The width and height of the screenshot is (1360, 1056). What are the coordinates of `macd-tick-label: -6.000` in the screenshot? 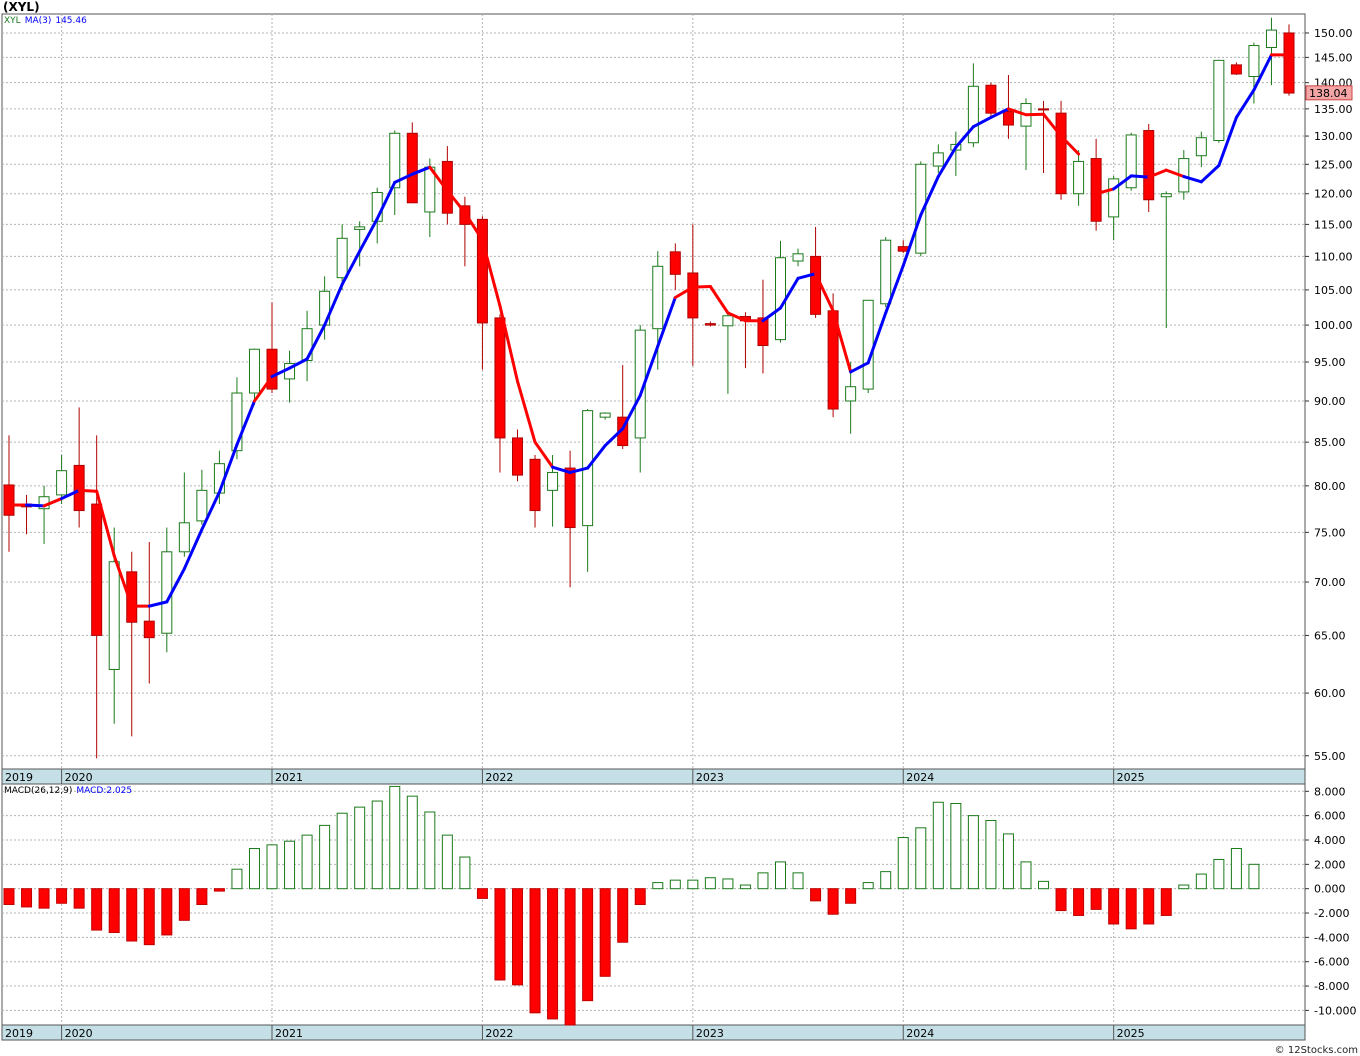 It's located at (1331, 962).